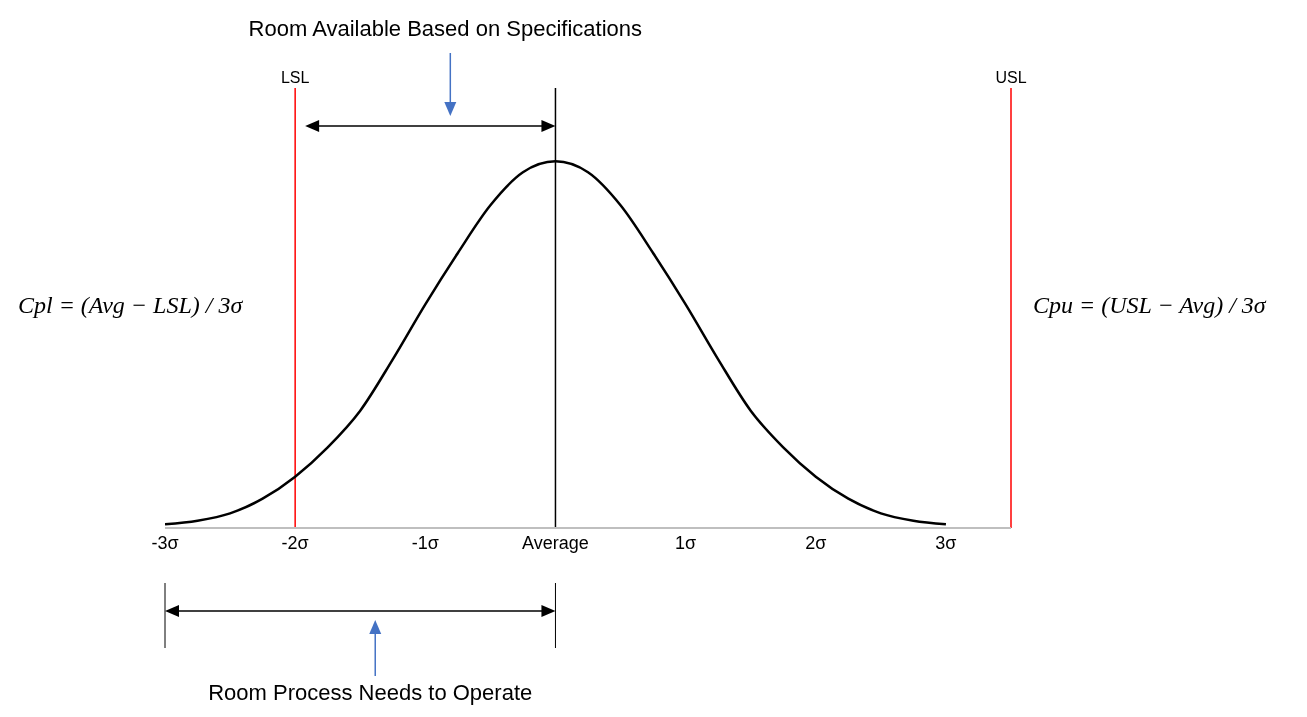 Image resolution: width=1307 pixels, height=717 pixels. What do you see at coordinates (555, 542) in the screenshot?
I see `x-tick-label: Average` at bounding box center [555, 542].